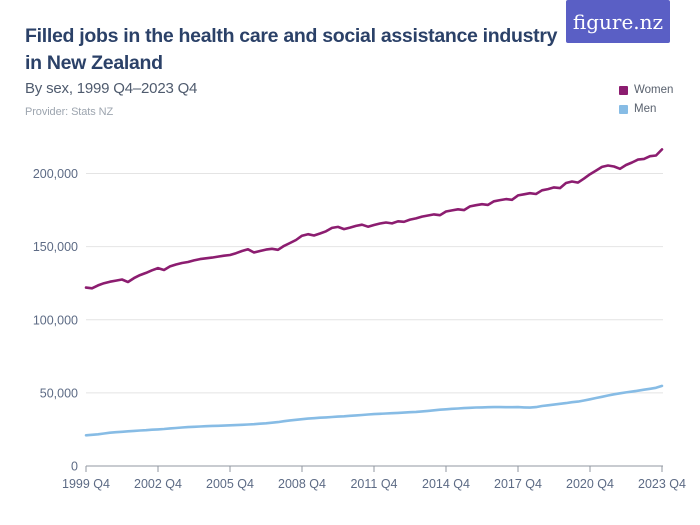 The image size is (700, 525). I want to click on y-tick-label: 50,000, so click(59, 393).